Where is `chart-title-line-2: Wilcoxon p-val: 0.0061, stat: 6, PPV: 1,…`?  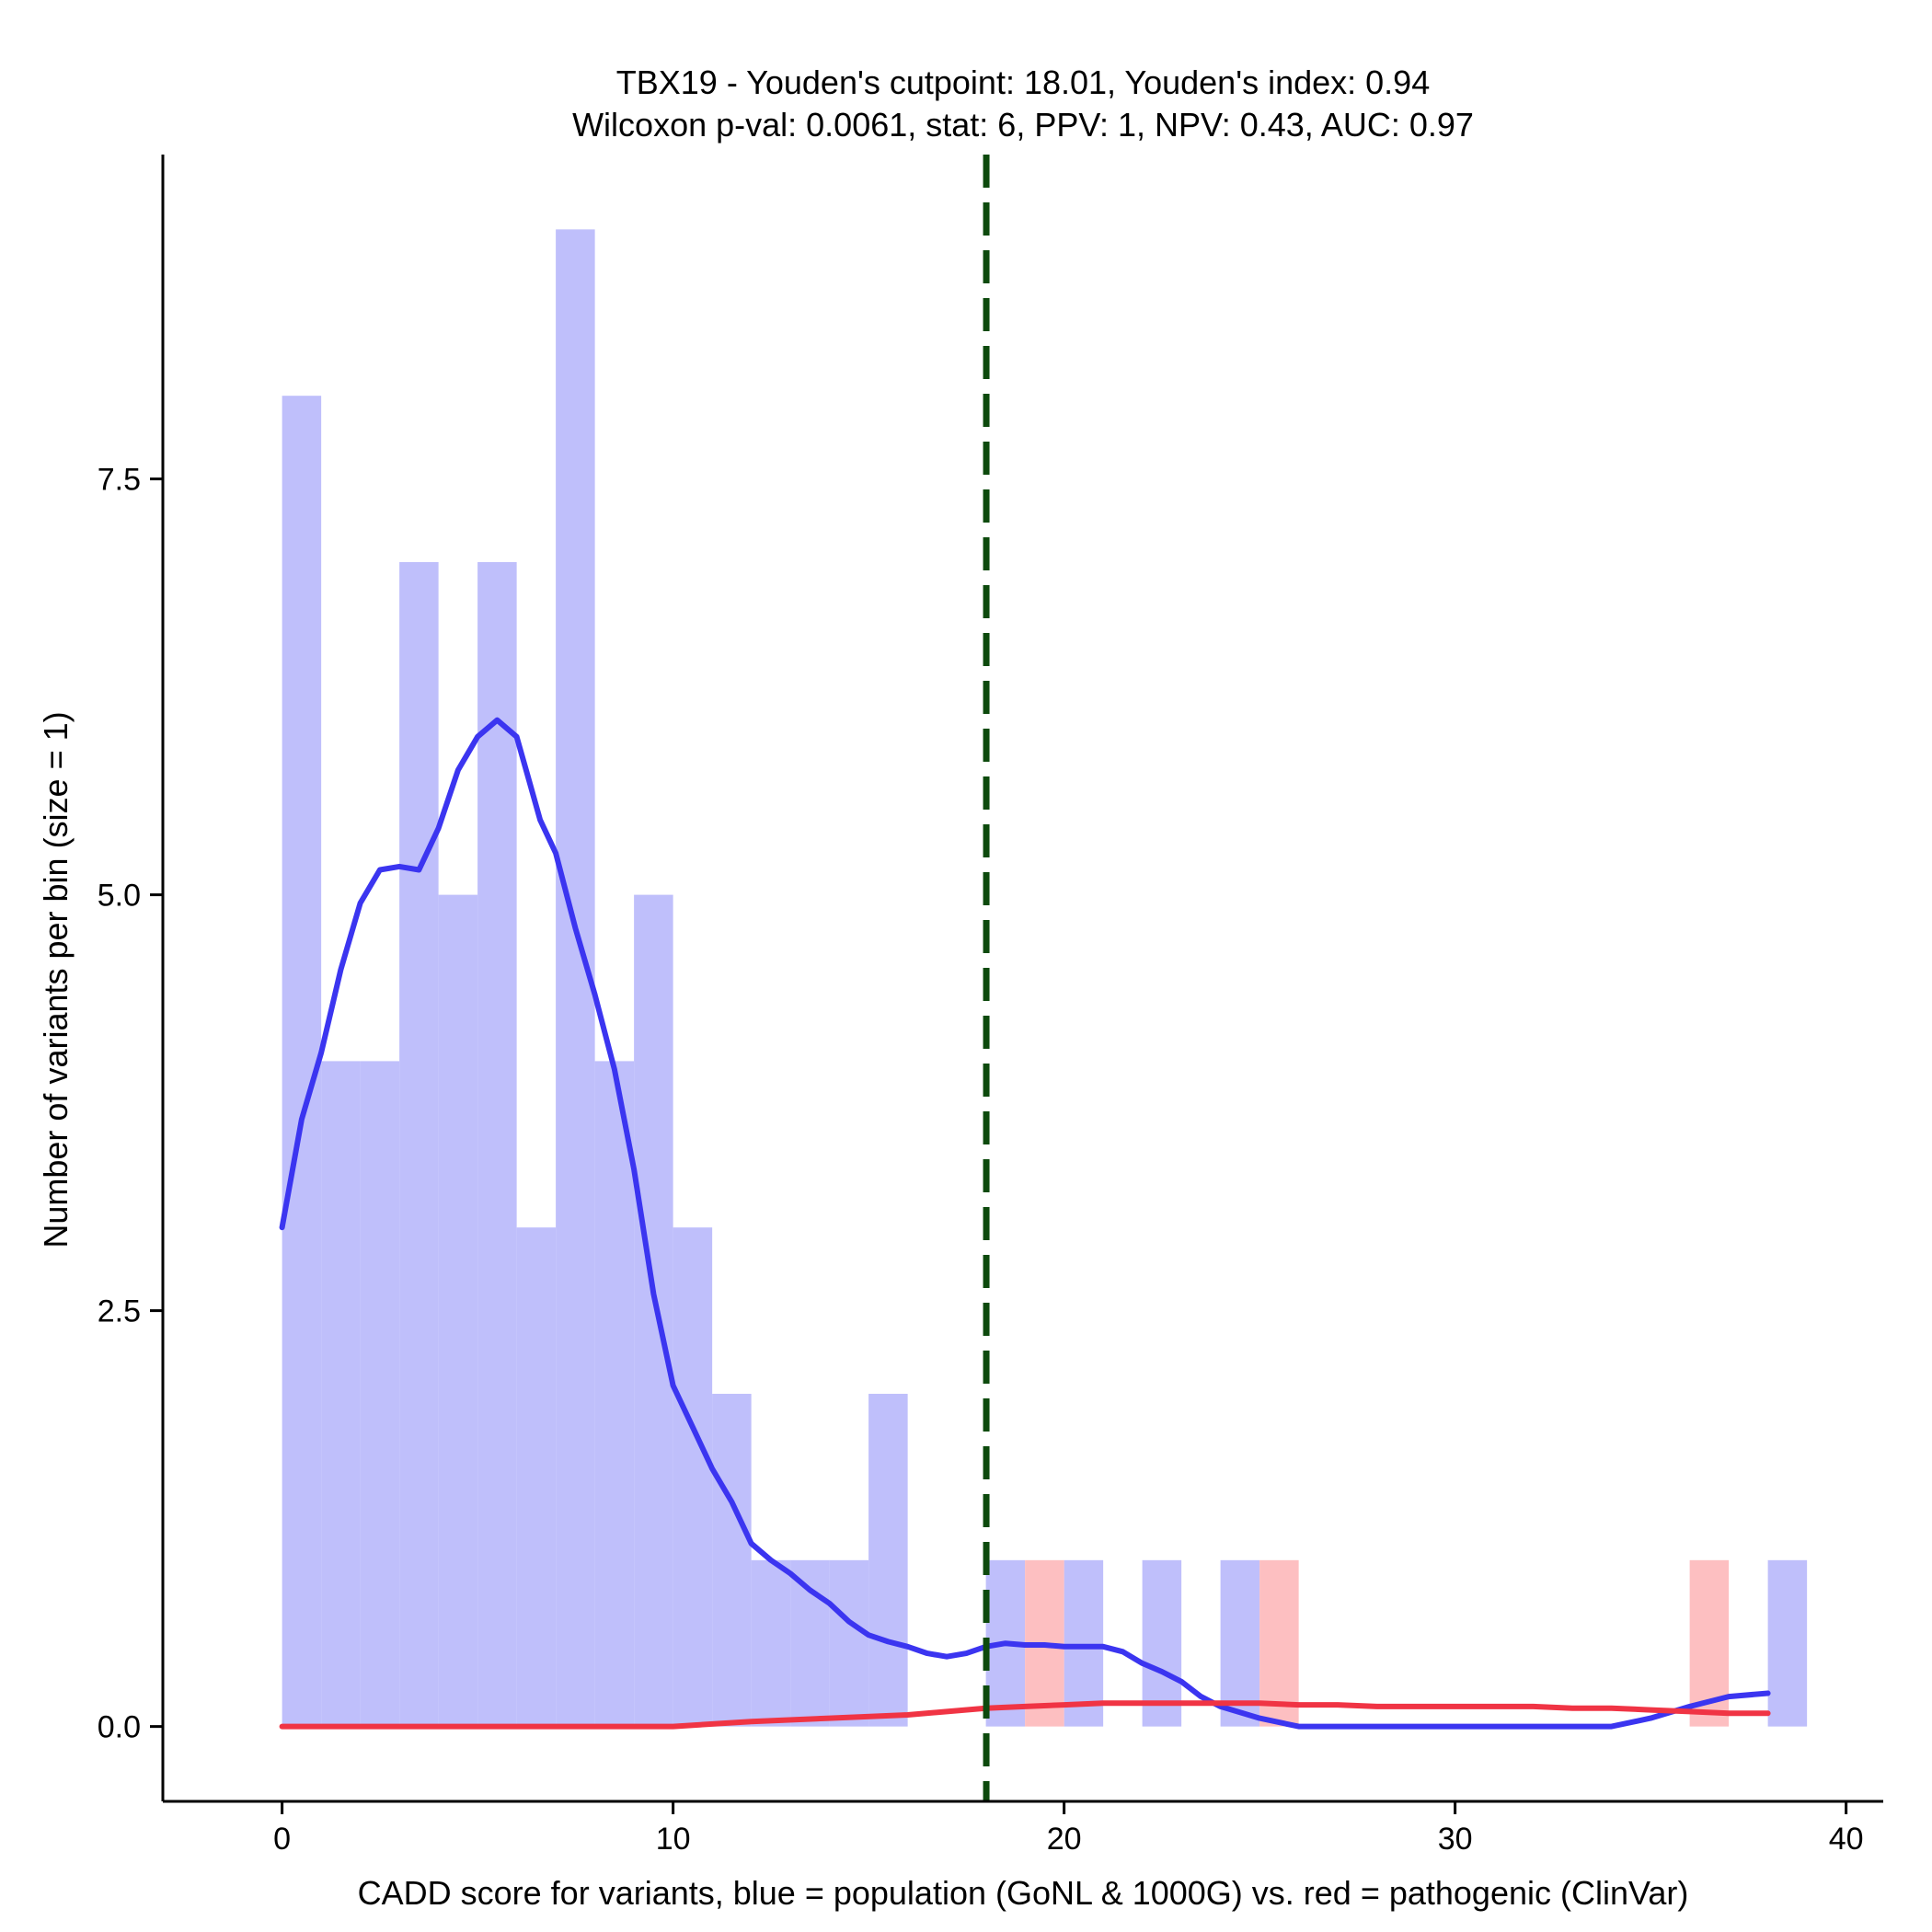 chart-title-line-2: Wilcoxon p-val: 0.0061, stat: 6, PPV: 1,… is located at coordinates (1023, 125).